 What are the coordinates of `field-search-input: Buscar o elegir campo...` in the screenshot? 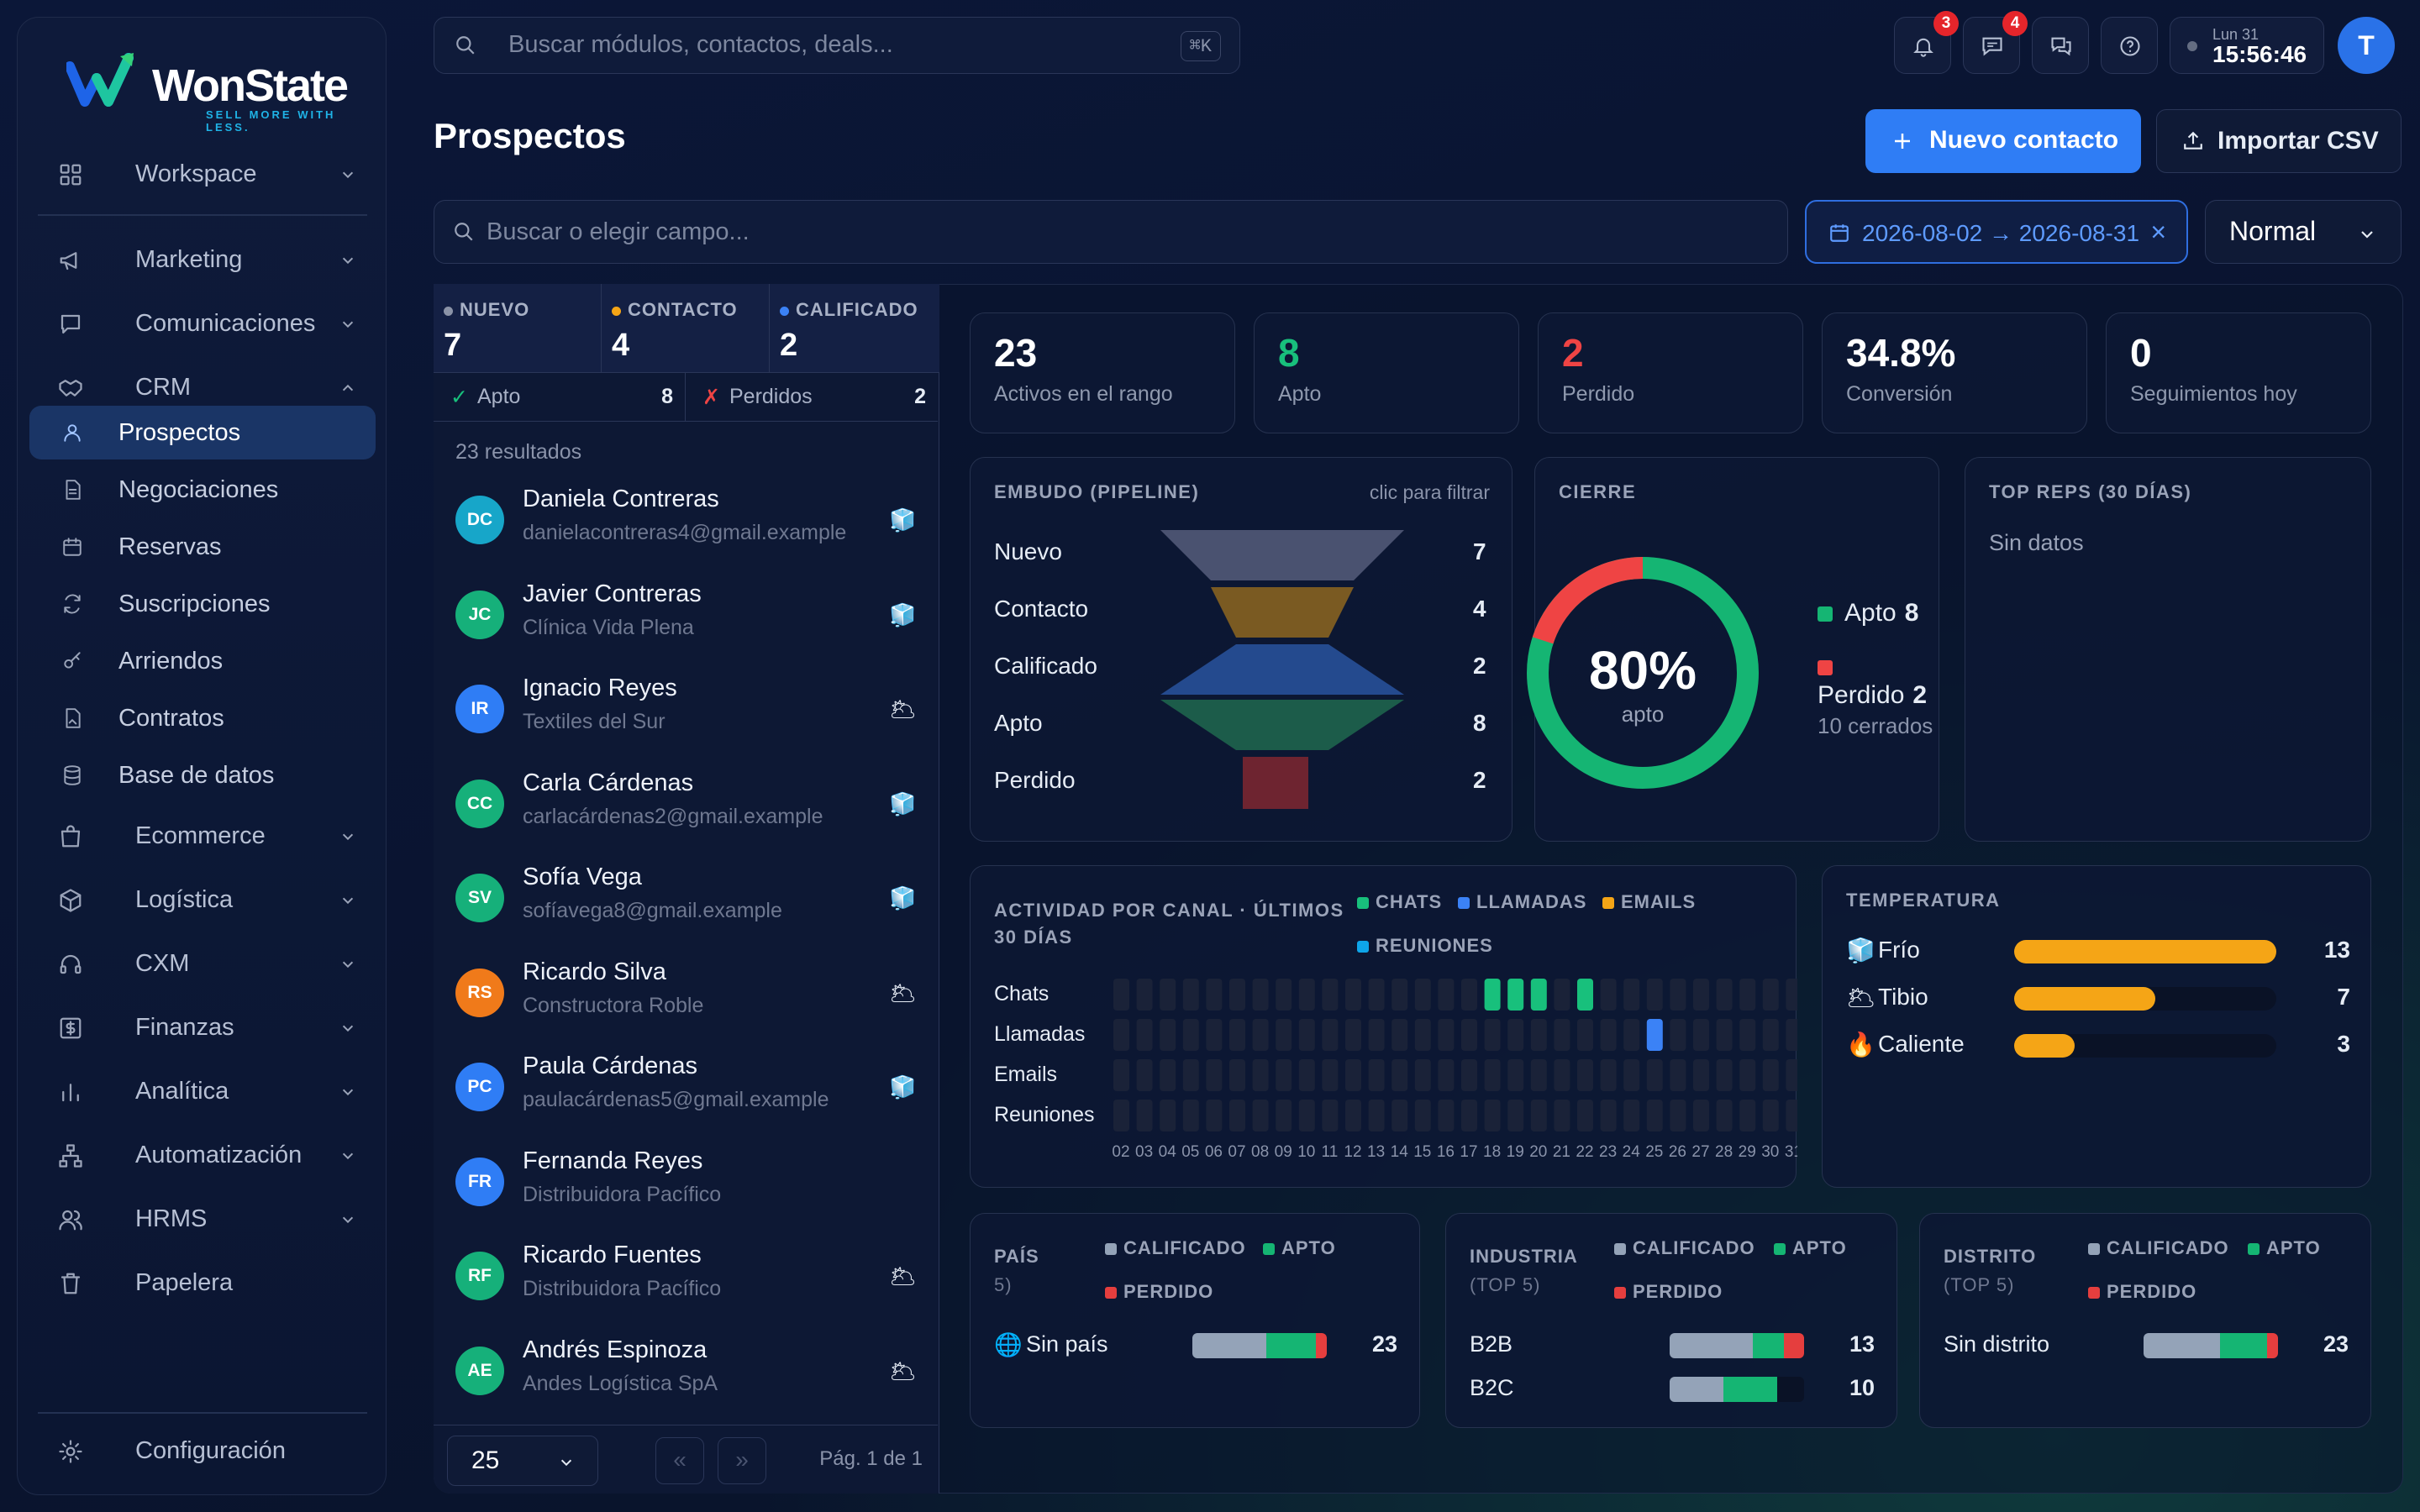 It's located at (1111, 232).